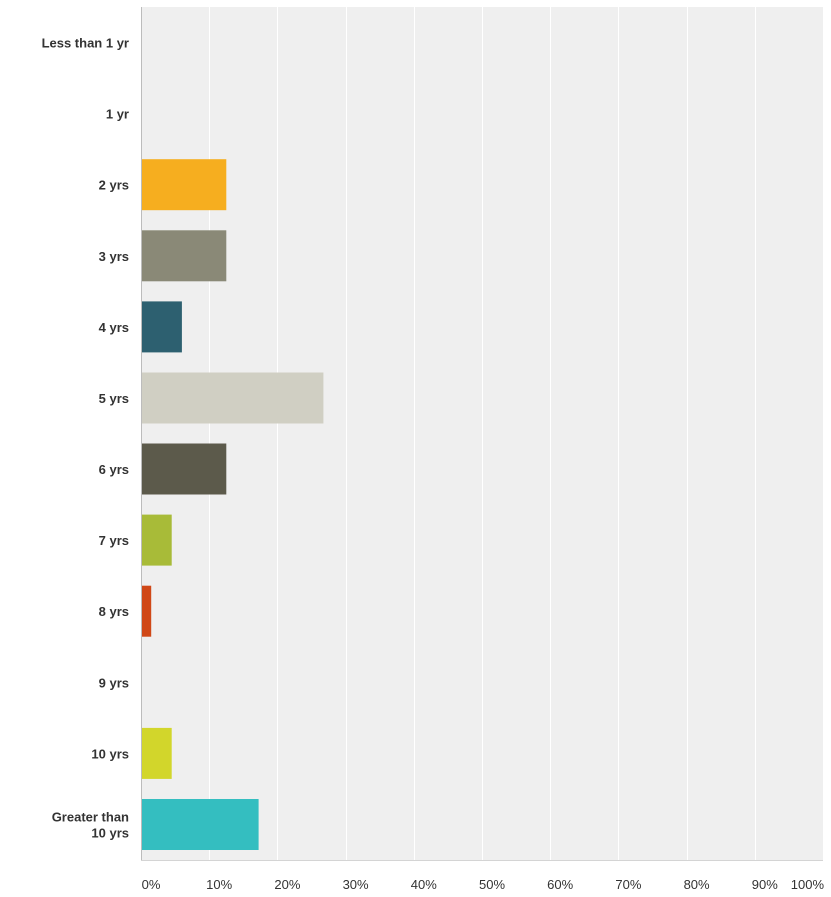  I want to click on category-label-line: 1 yr, so click(117, 114).